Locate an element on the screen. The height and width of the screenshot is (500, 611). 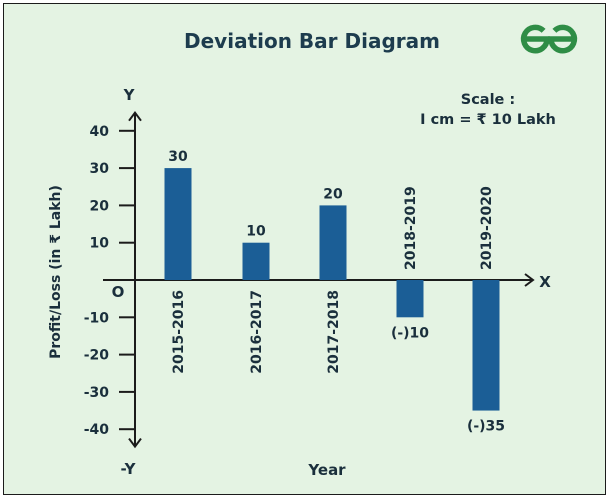
data-label: 20 is located at coordinates (333, 194).